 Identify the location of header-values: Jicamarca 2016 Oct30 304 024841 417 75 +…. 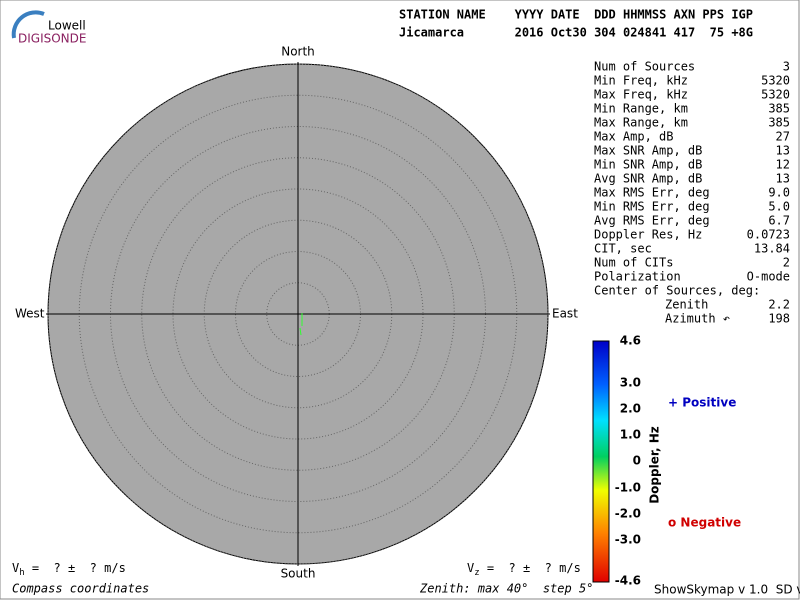
(576, 33).